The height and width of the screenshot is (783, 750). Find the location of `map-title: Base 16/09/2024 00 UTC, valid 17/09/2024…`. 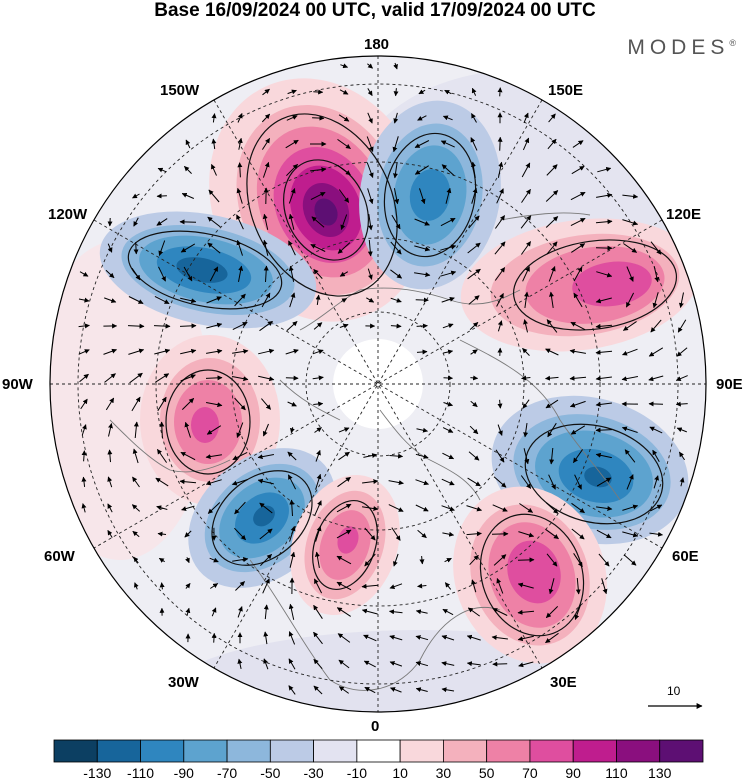

map-title: Base 16/09/2024 00 UTC, valid 17/09/2024… is located at coordinates (375, 10).